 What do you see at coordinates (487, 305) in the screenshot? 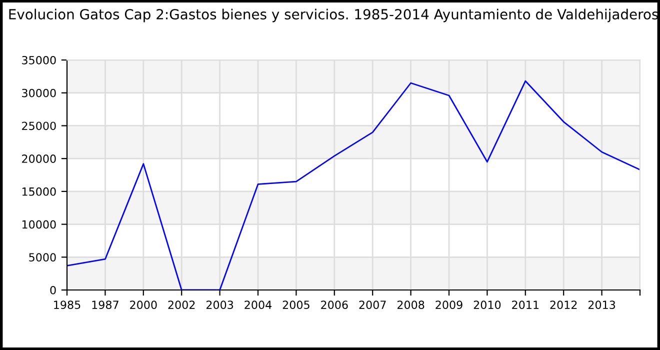
I see `x-tick-label: 2010` at bounding box center [487, 305].